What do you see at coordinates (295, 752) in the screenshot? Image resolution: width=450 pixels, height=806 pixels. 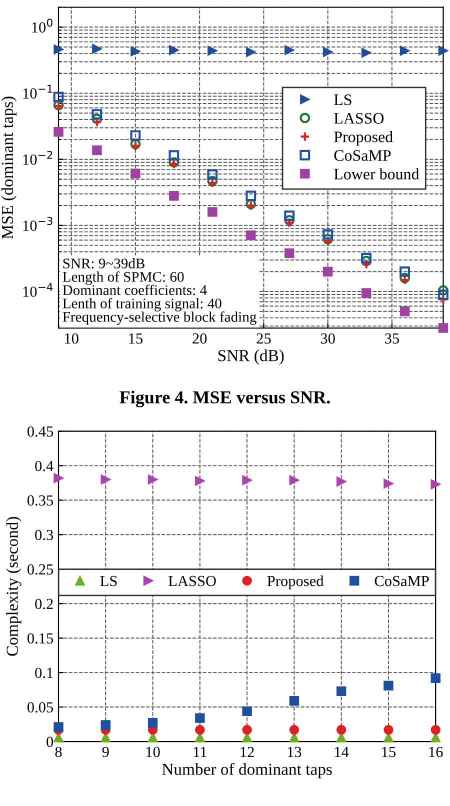 I see `x-tick-label: 13` at bounding box center [295, 752].